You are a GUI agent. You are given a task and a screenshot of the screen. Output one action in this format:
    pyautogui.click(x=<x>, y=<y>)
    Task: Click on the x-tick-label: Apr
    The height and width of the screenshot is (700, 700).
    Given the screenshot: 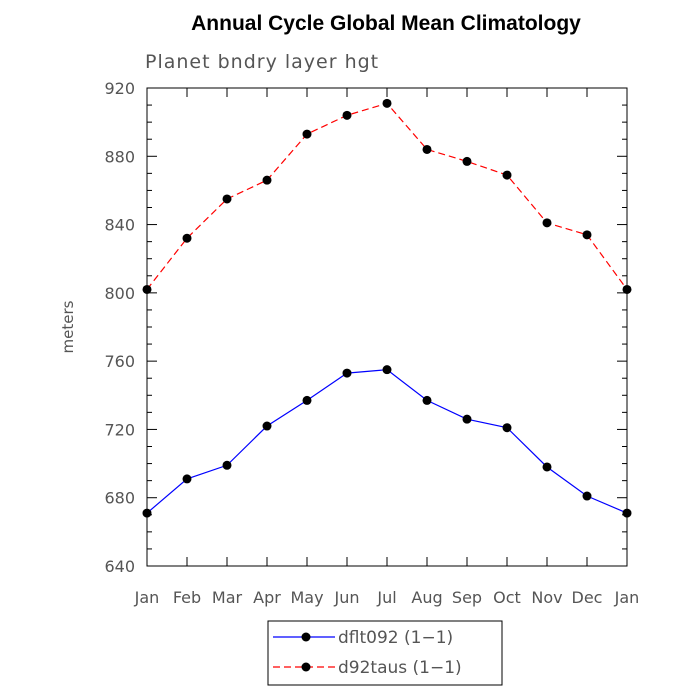 What is the action you would take?
    pyautogui.click(x=267, y=597)
    